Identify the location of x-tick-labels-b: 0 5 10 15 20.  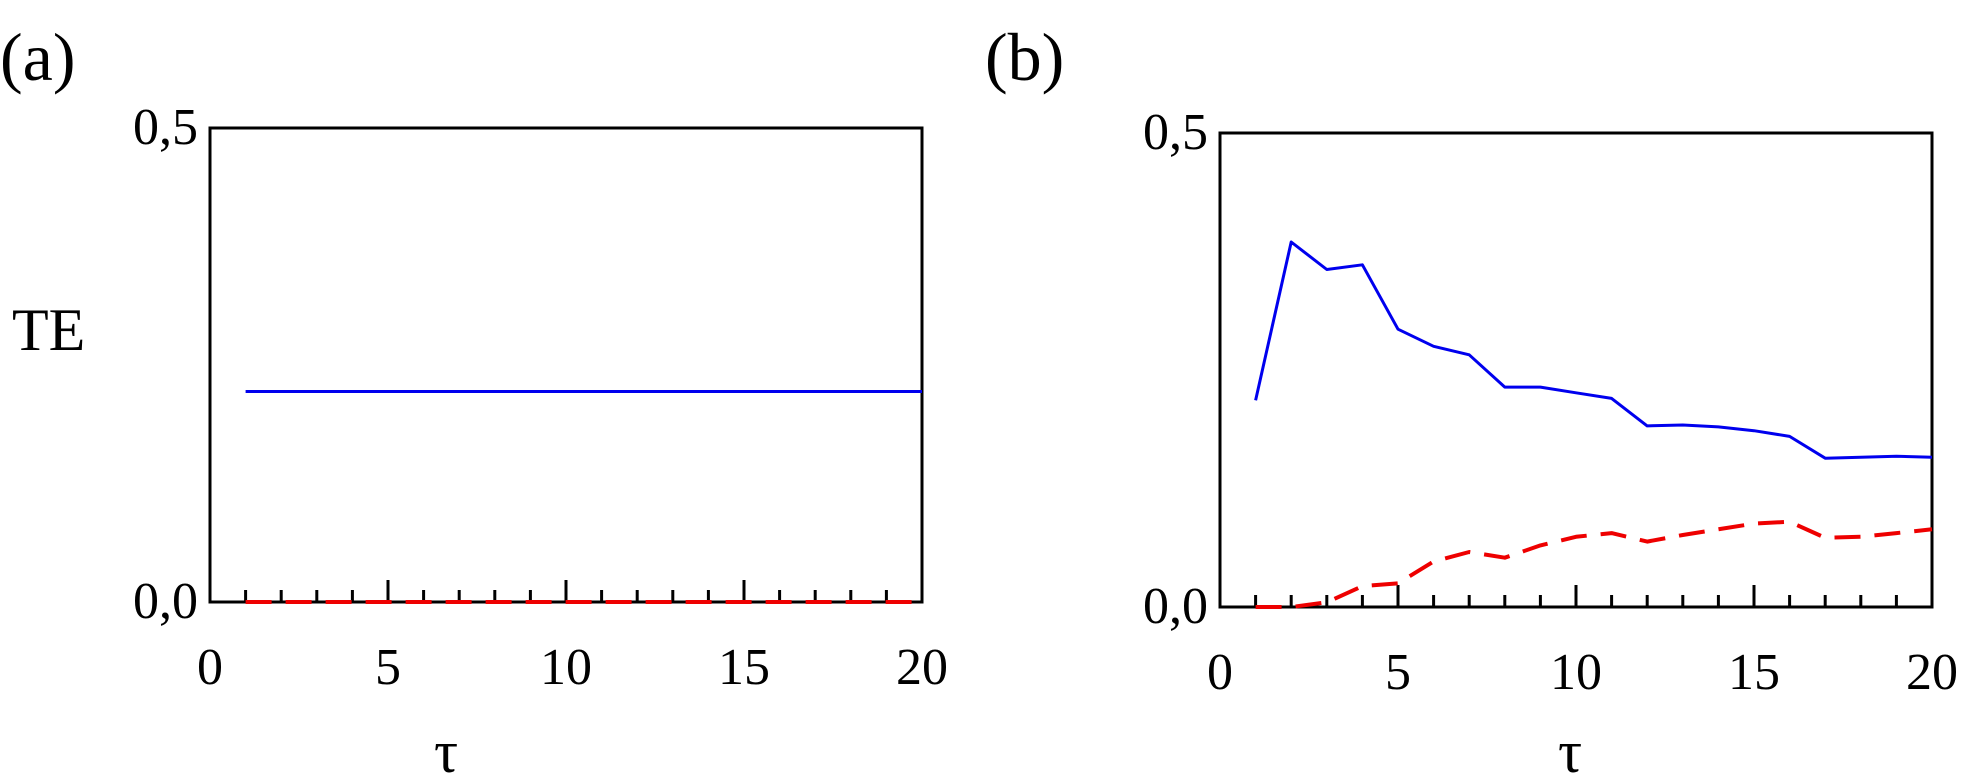
(1582, 672).